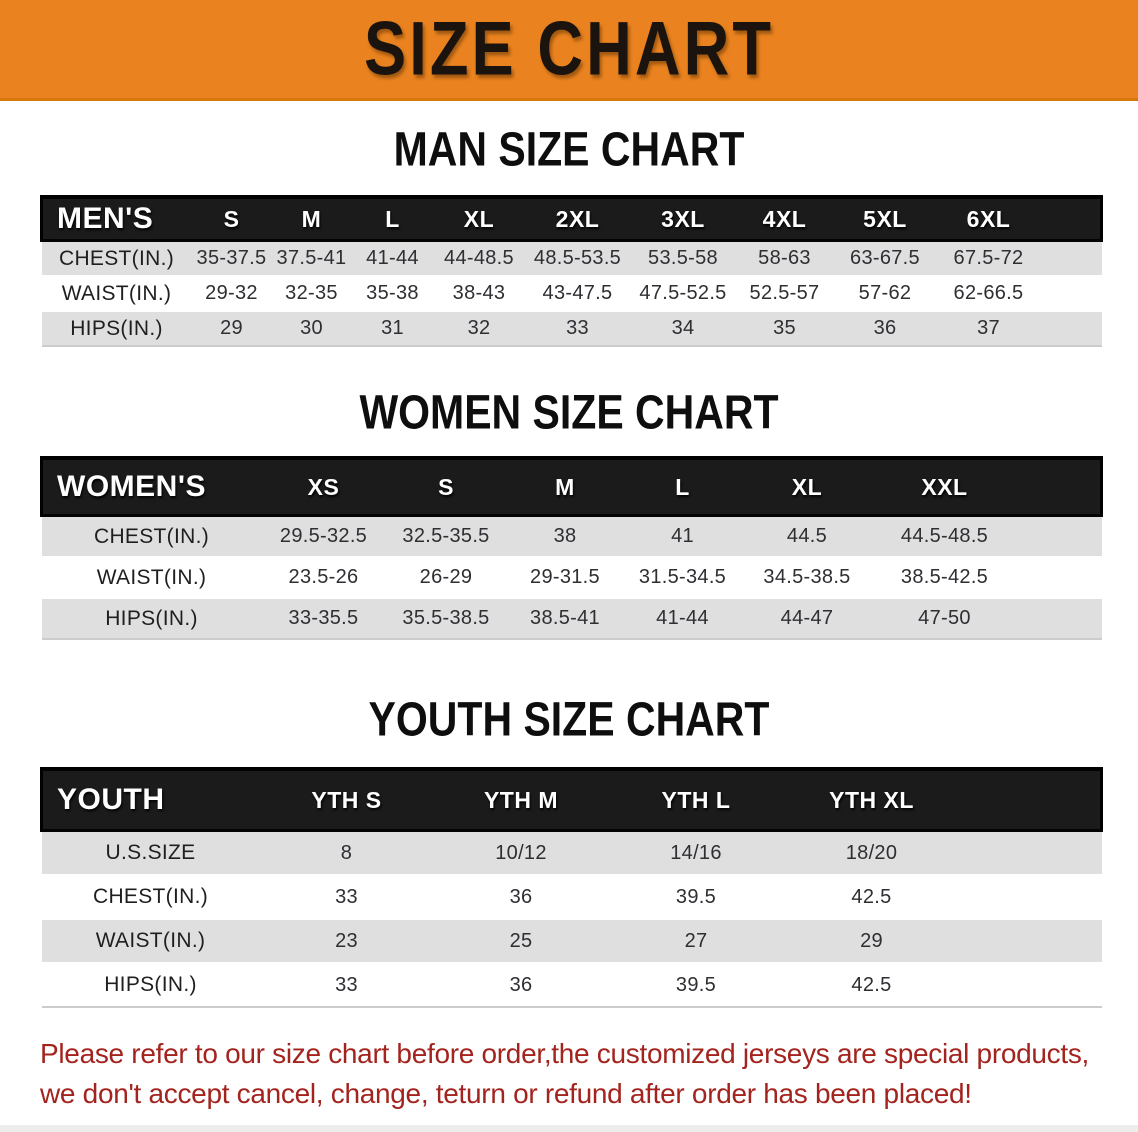 This screenshot has height=1132, width=1138. What do you see at coordinates (565, 486) in the screenshot?
I see `size-column-header: M` at bounding box center [565, 486].